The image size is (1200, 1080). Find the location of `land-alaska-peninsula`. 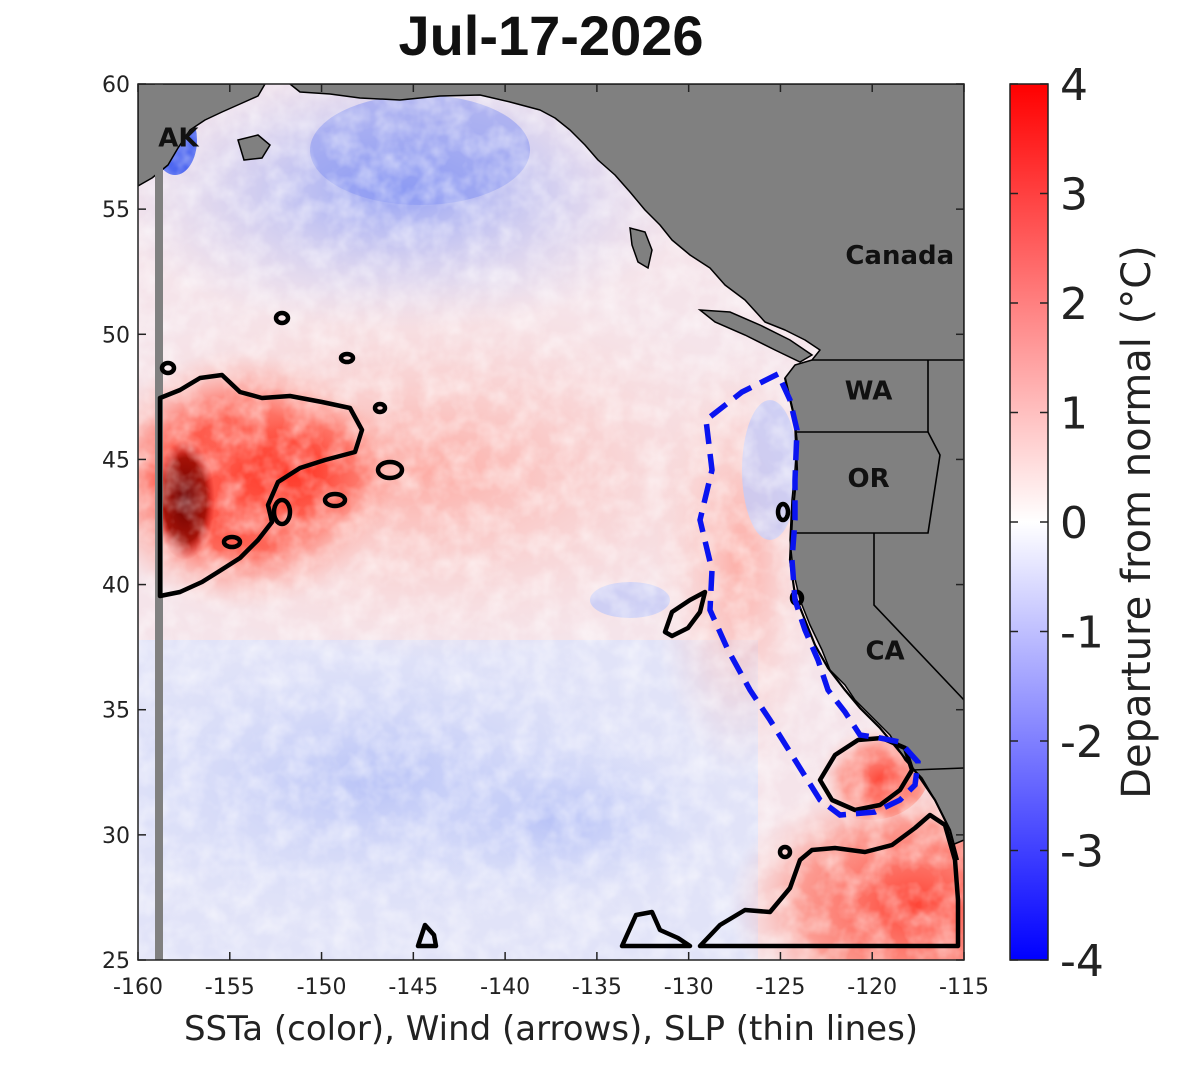

land-alaska-peninsula is located at coordinates (202, 135).